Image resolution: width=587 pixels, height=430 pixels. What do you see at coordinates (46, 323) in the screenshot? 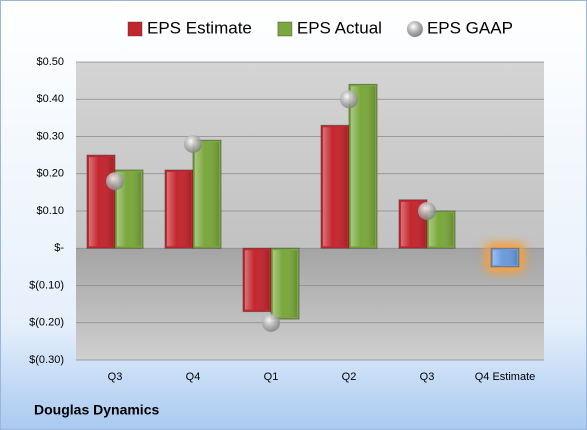
I see `y-tick-label: $(0.20)` at bounding box center [46, 323].